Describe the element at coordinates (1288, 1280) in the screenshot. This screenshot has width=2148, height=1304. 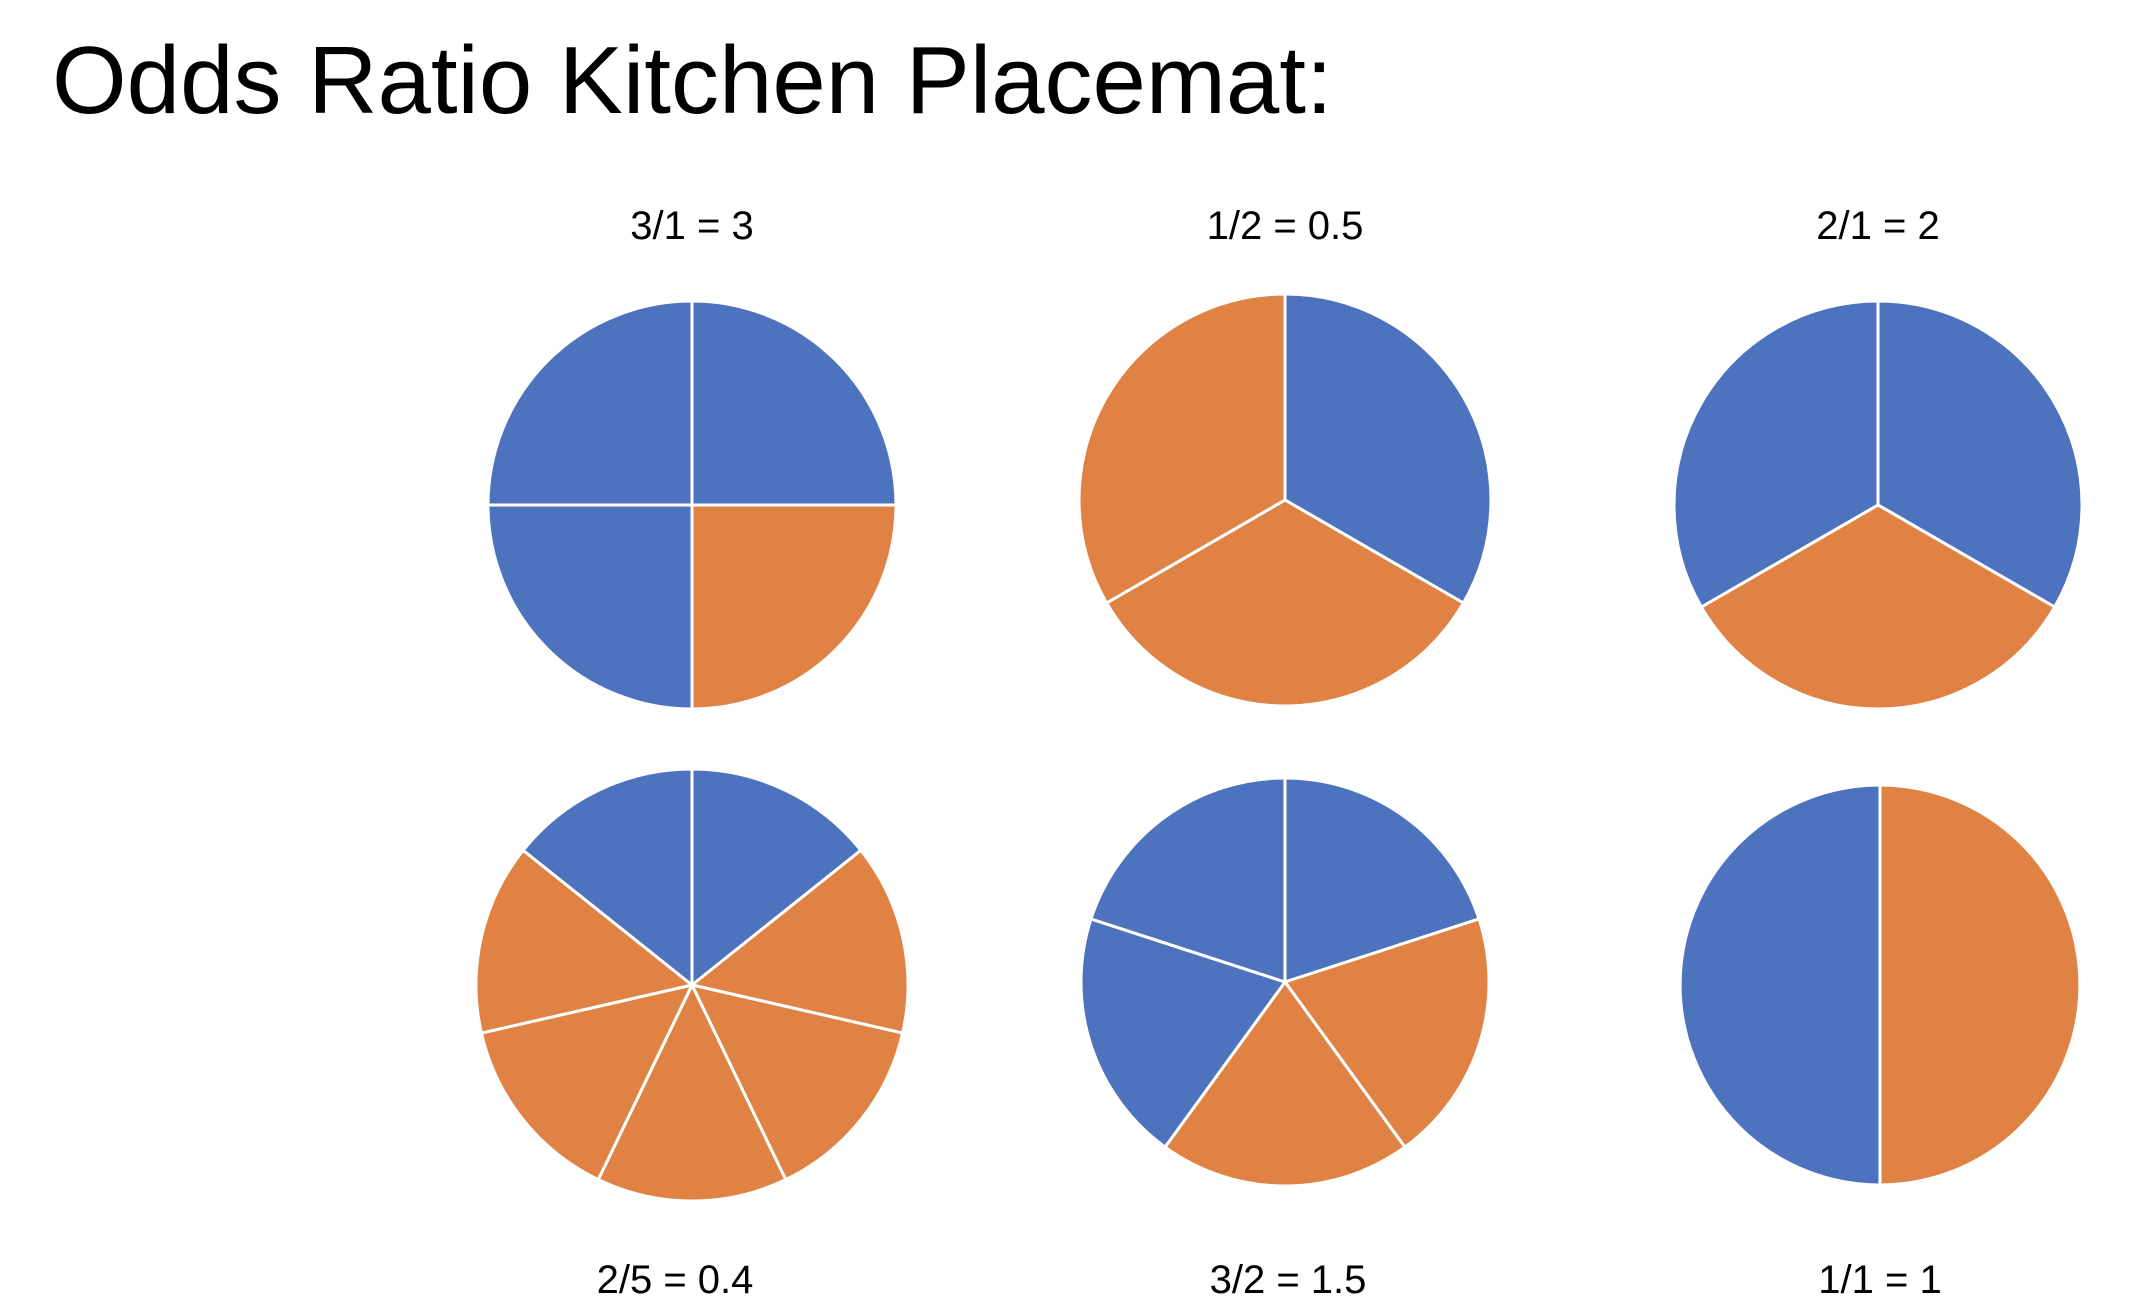
I see `pie-label: 3/2 = 1.5` at that location.